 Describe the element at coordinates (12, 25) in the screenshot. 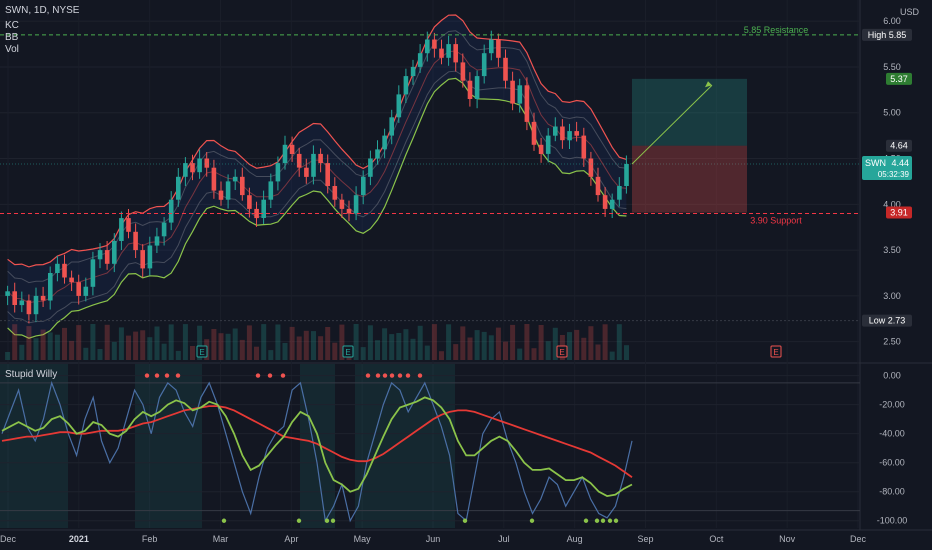

I see `indicator-kc-label: KC` at that location.